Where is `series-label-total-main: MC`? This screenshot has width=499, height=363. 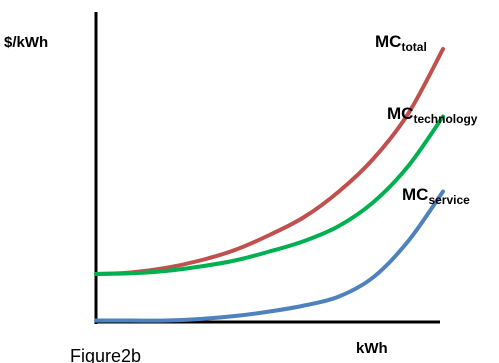
series-label-total-main: MC is located at coordinates (388, 41).